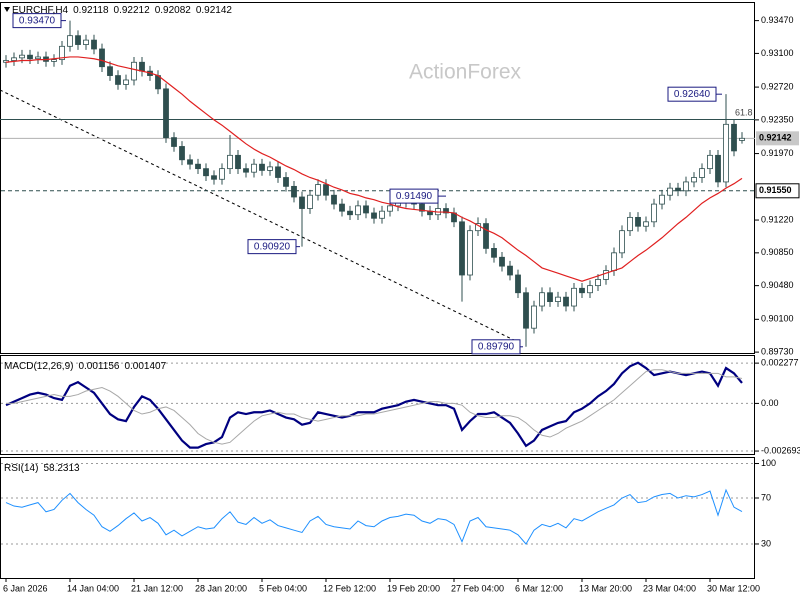 This screenshot has width=800, height=600. What do you see at coordinates (25, 588) in the screenshot?
I see `x-tick-label: 6 Jan 2026` at bounding box center [25, 588].